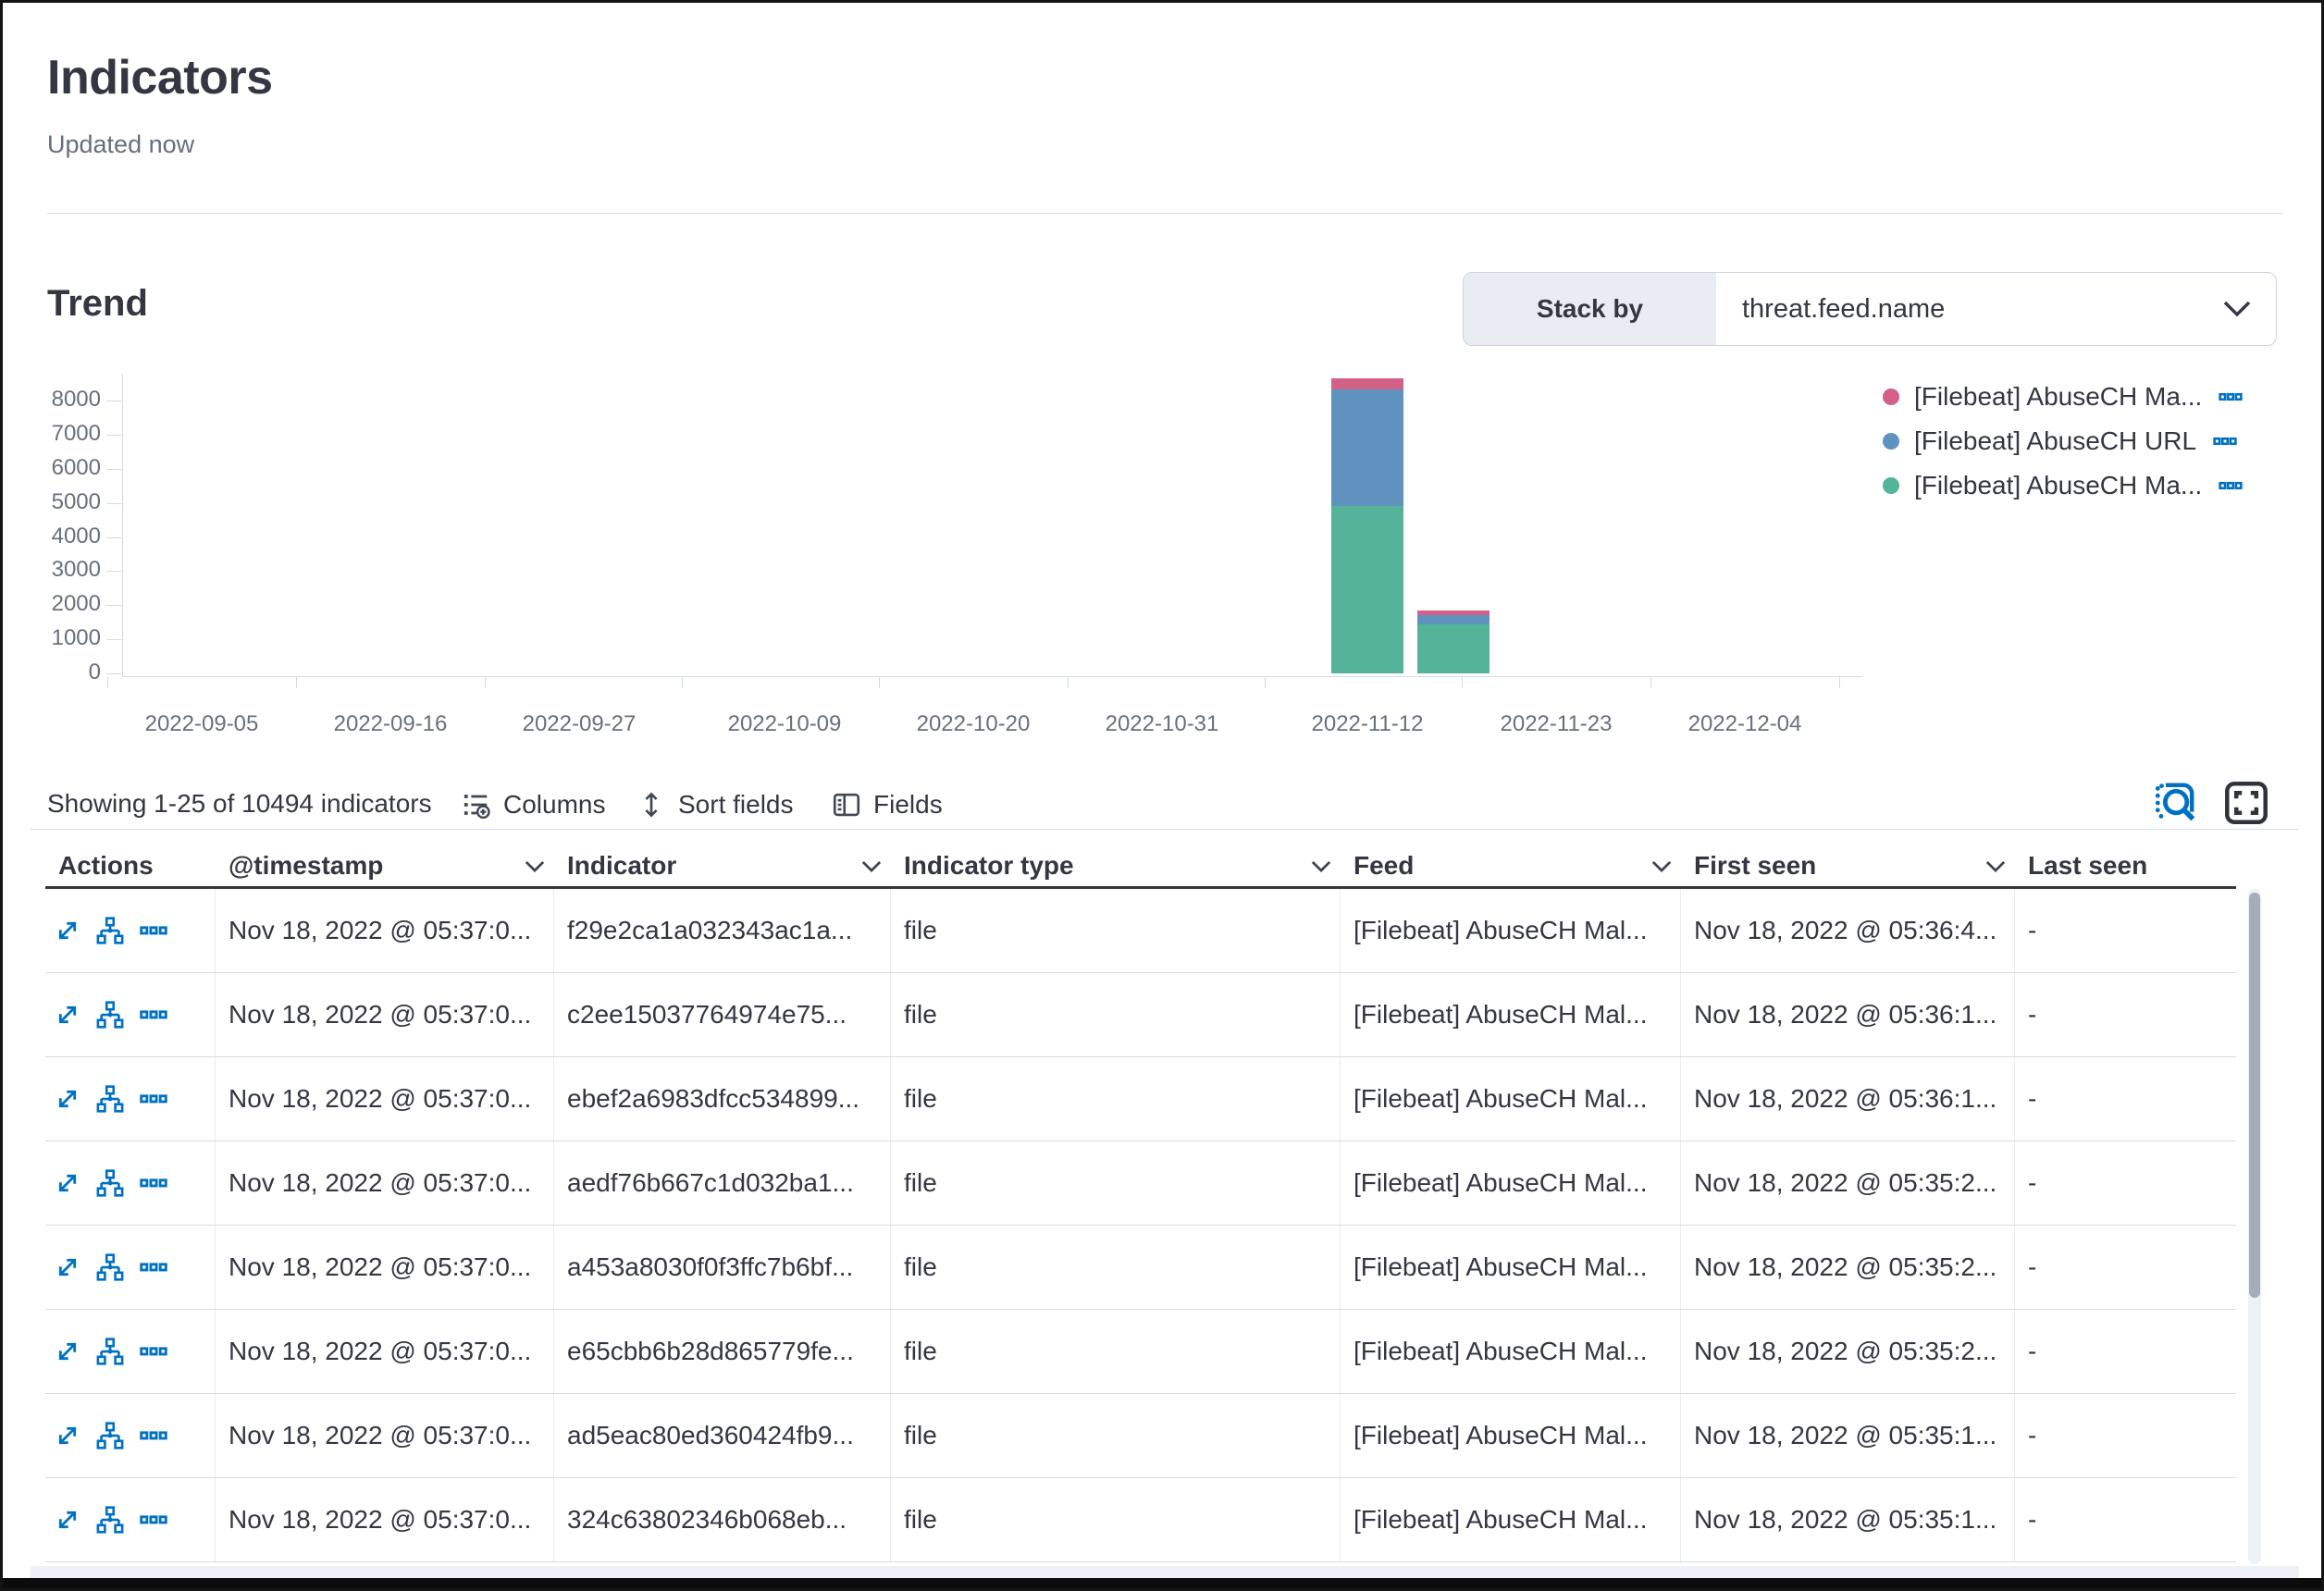 This screenshot has width=2324, height=1591. I want to click on horizontal-scrollbar-track, so click(1165, 1572).